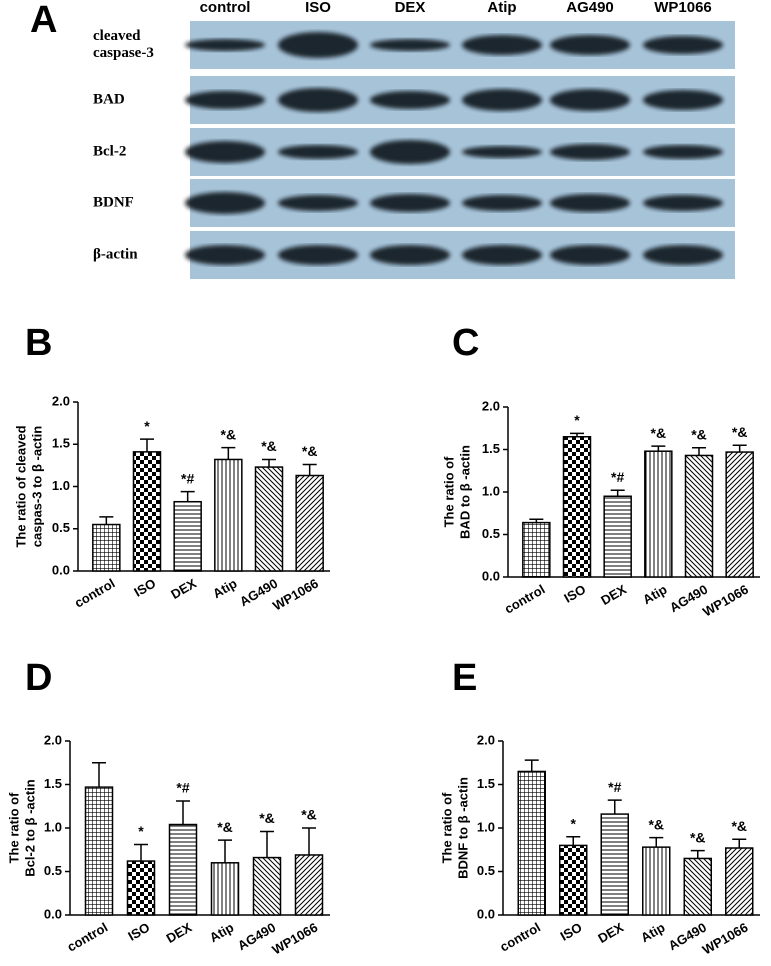  What do you see at coordinates (38, 343) in the screenshot?
I see `panel-letter: B` at bounding box center [38, 343].